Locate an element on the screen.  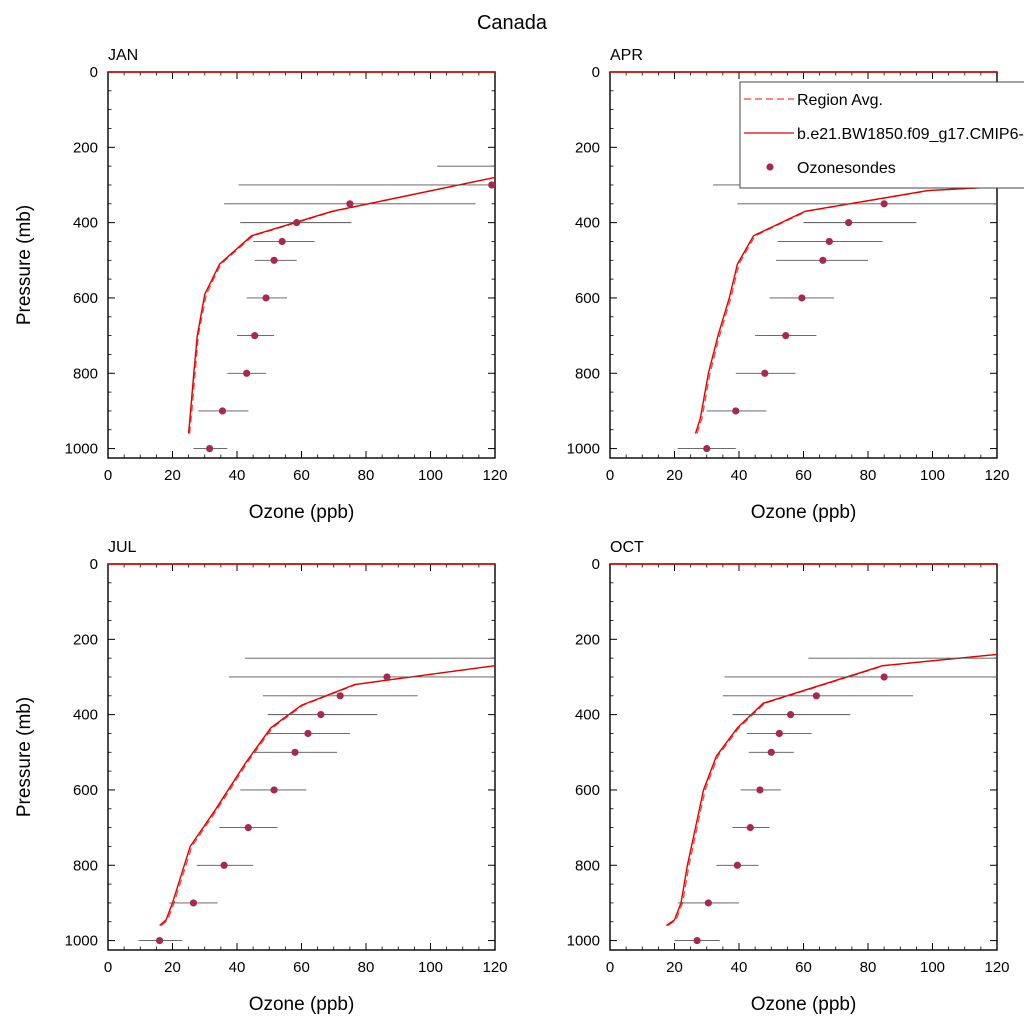
legend-box is located at coordinates (881, 135).